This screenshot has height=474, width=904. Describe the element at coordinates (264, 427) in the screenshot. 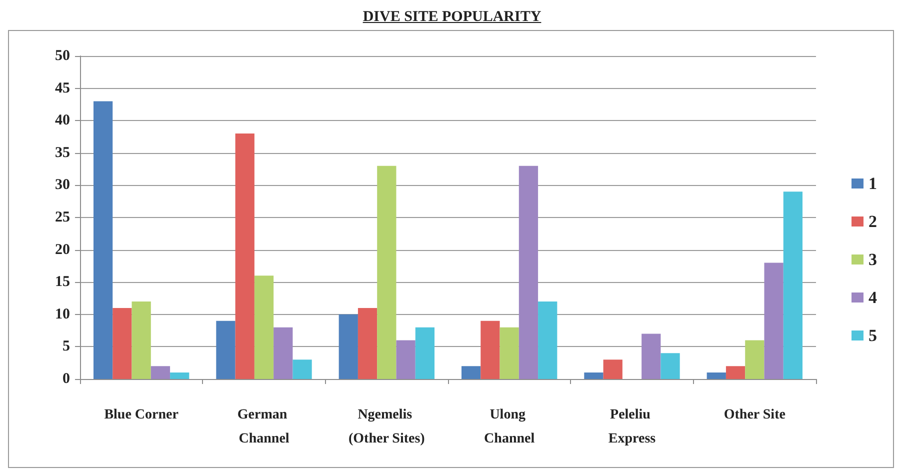

I see `x-tick-label: German Channel` at that location.